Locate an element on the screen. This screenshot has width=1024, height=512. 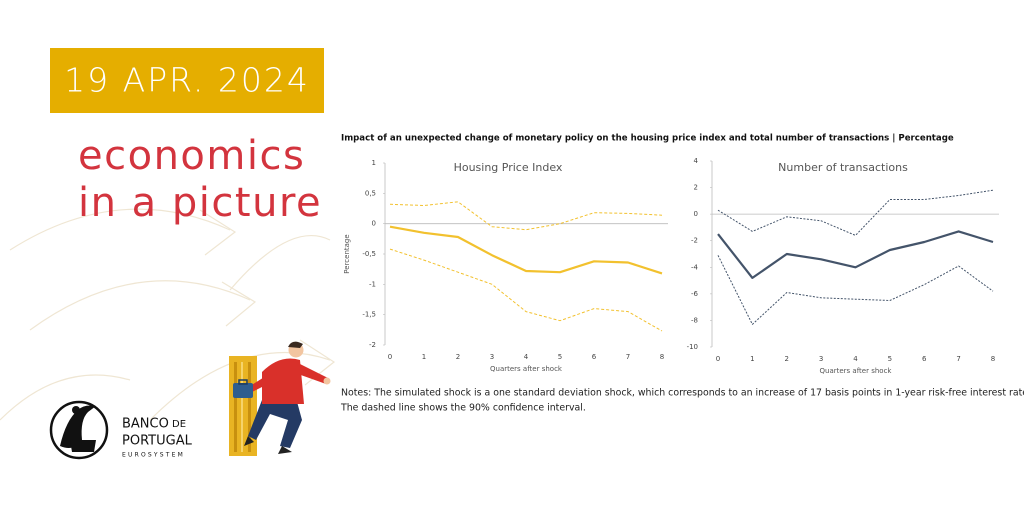
y-axis-label: Percentage is located at coordinates (347, 253).